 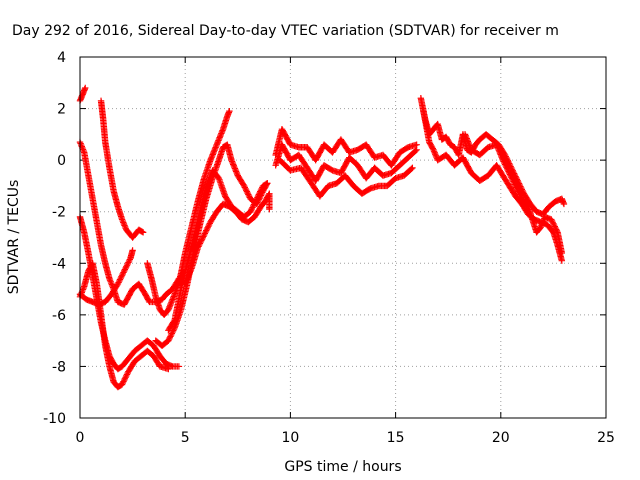 I want to click on x-tick-label: 0, so click(x=80, y=438).